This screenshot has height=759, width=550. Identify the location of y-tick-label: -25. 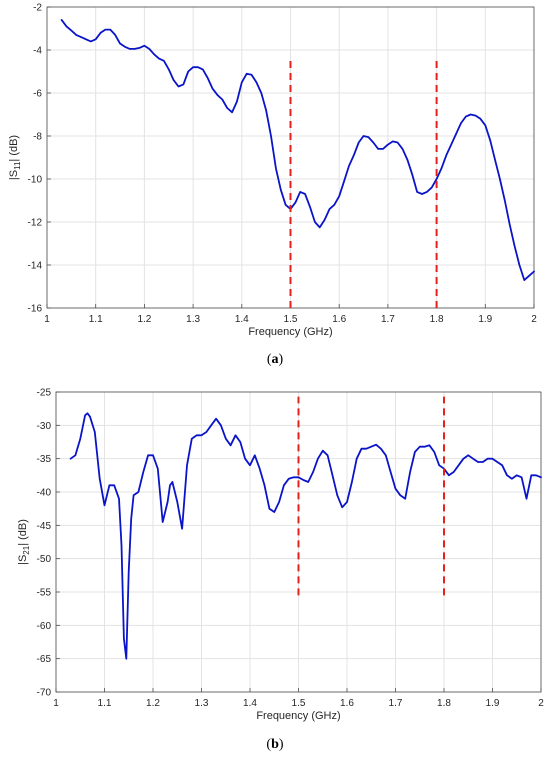
(44, 393).